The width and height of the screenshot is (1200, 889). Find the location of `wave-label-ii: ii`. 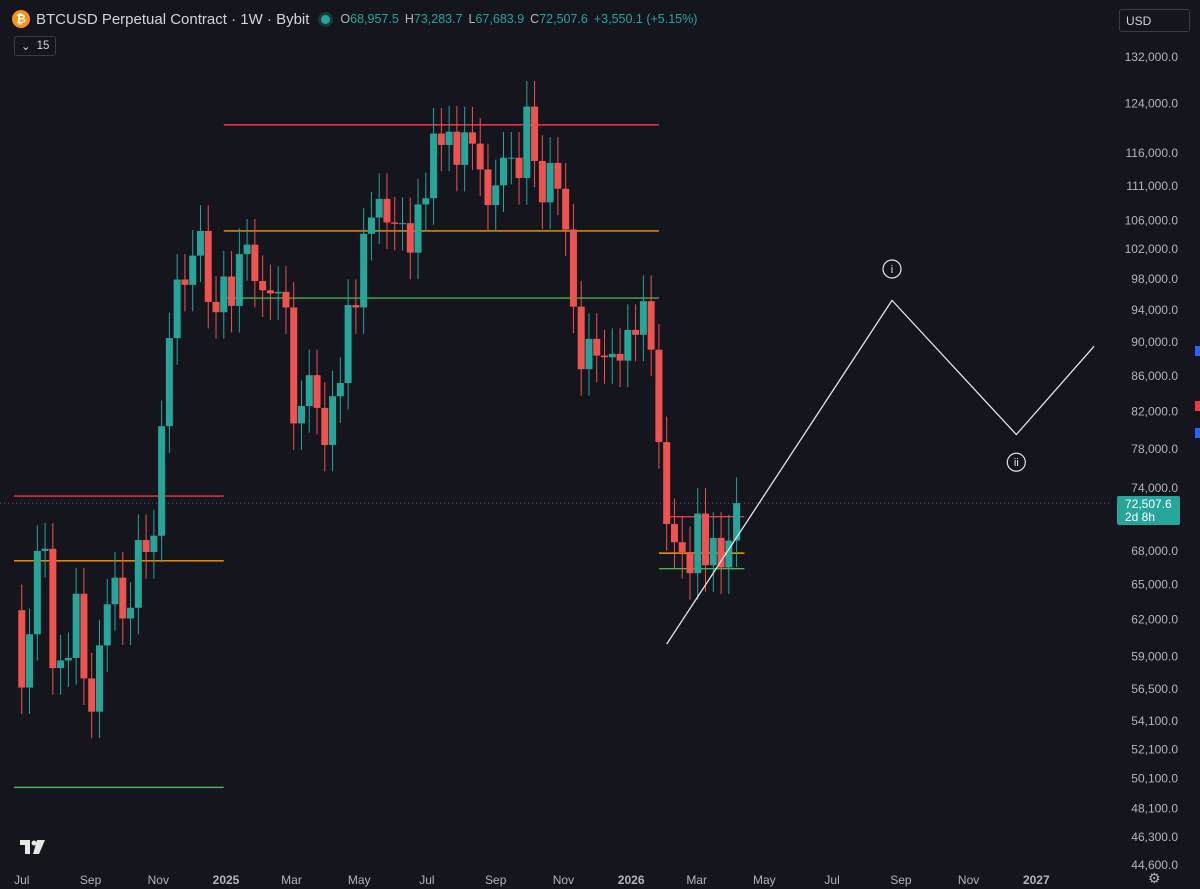

wave-label-ii: ii is located at coordinates (1016, 463).